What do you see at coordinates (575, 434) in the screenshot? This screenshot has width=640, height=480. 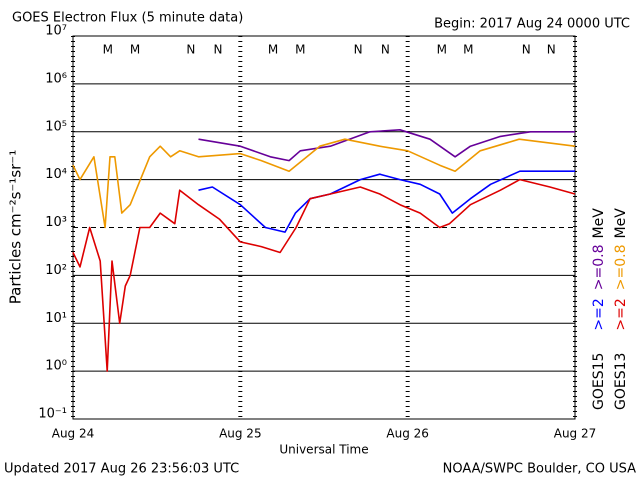 I see `x-tick-label: Aug 27` at bounding box center [575, 434].